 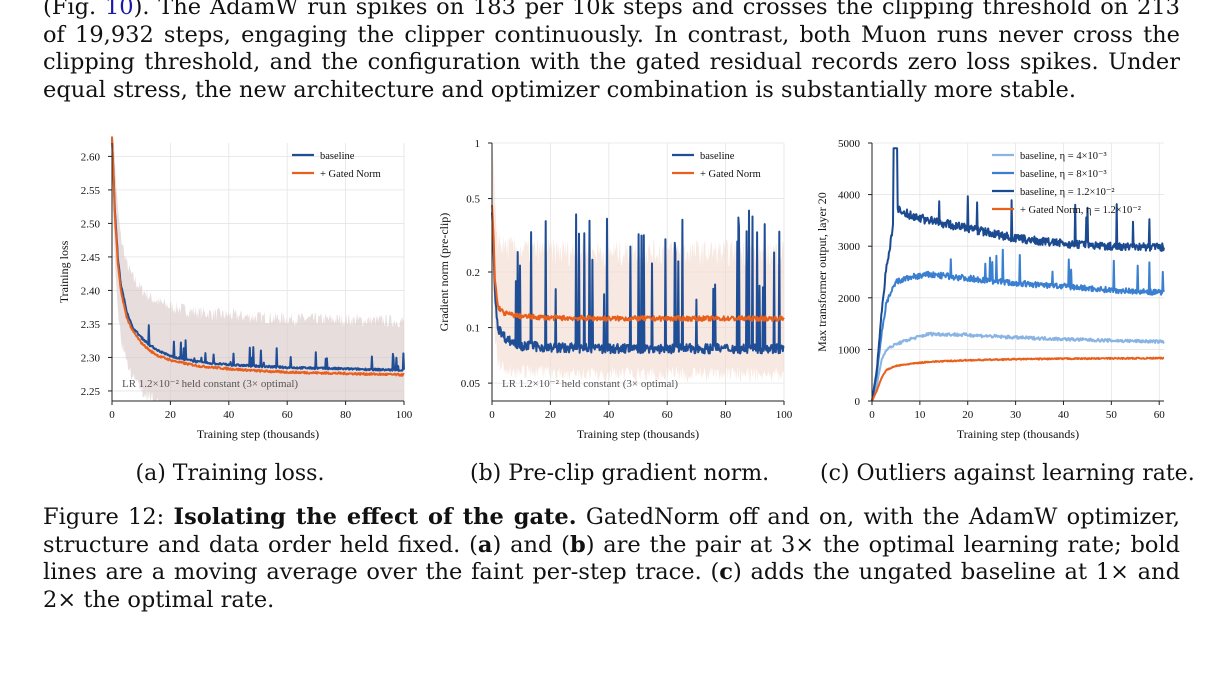 I want to click on y-tick-label: 2.25, so click(x=91, y=392).